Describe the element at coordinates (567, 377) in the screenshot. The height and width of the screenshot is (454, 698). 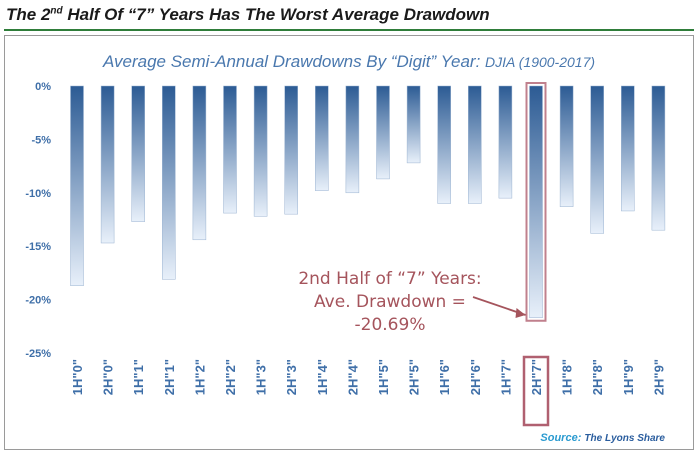
I see `x-tick-label: 1H"8"` at that location.